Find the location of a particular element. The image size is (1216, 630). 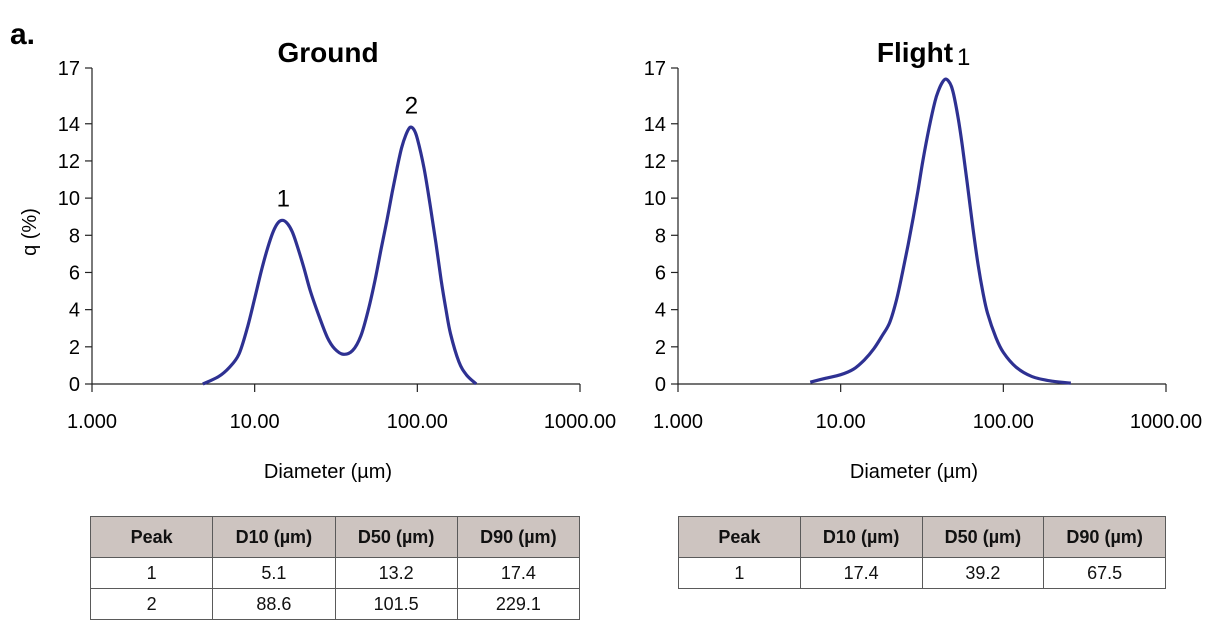

chart-title: Flight is located at coordinates (915, 52).